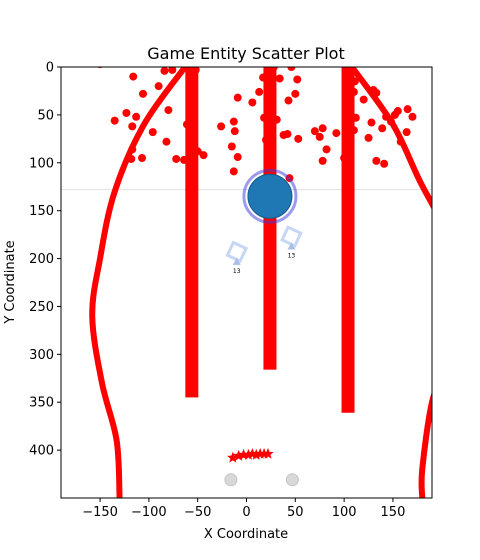  Describe the element at coordinates (270, 196) in the screenshot. I see `blue-entity` at that location.